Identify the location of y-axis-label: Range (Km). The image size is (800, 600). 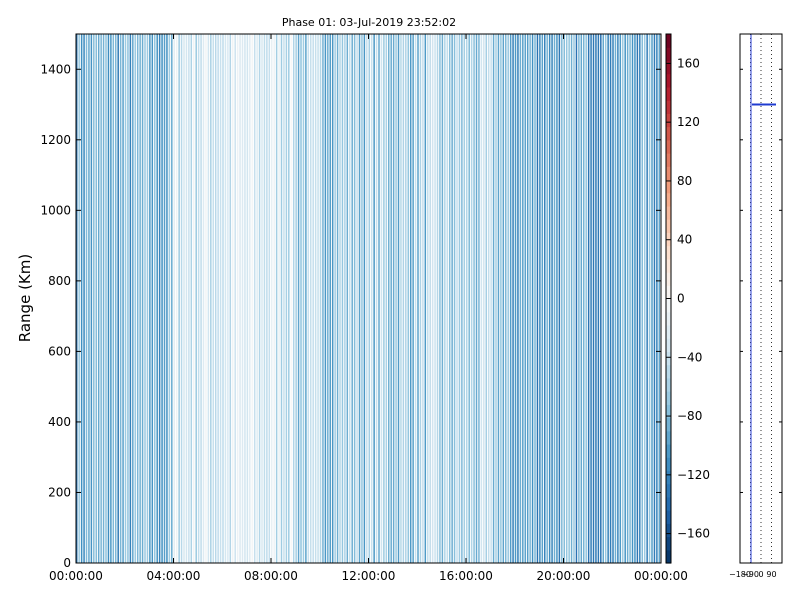
(25, 298).